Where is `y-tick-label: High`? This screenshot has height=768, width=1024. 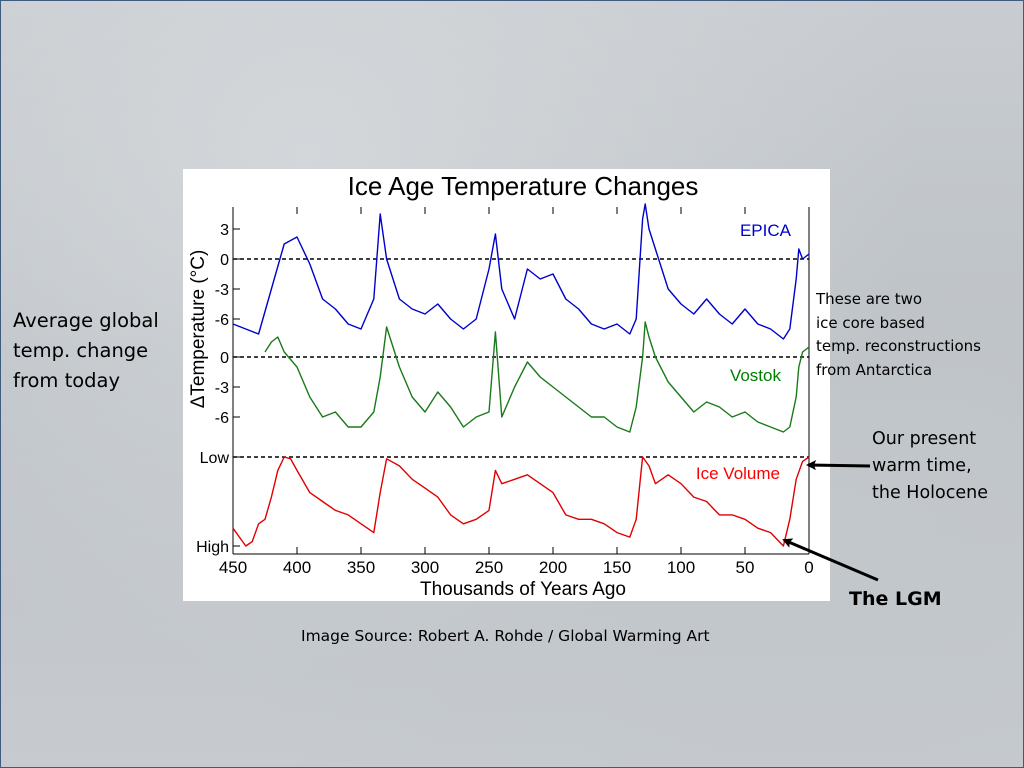 y-tick-label: High is located at coordinates (212, 547).